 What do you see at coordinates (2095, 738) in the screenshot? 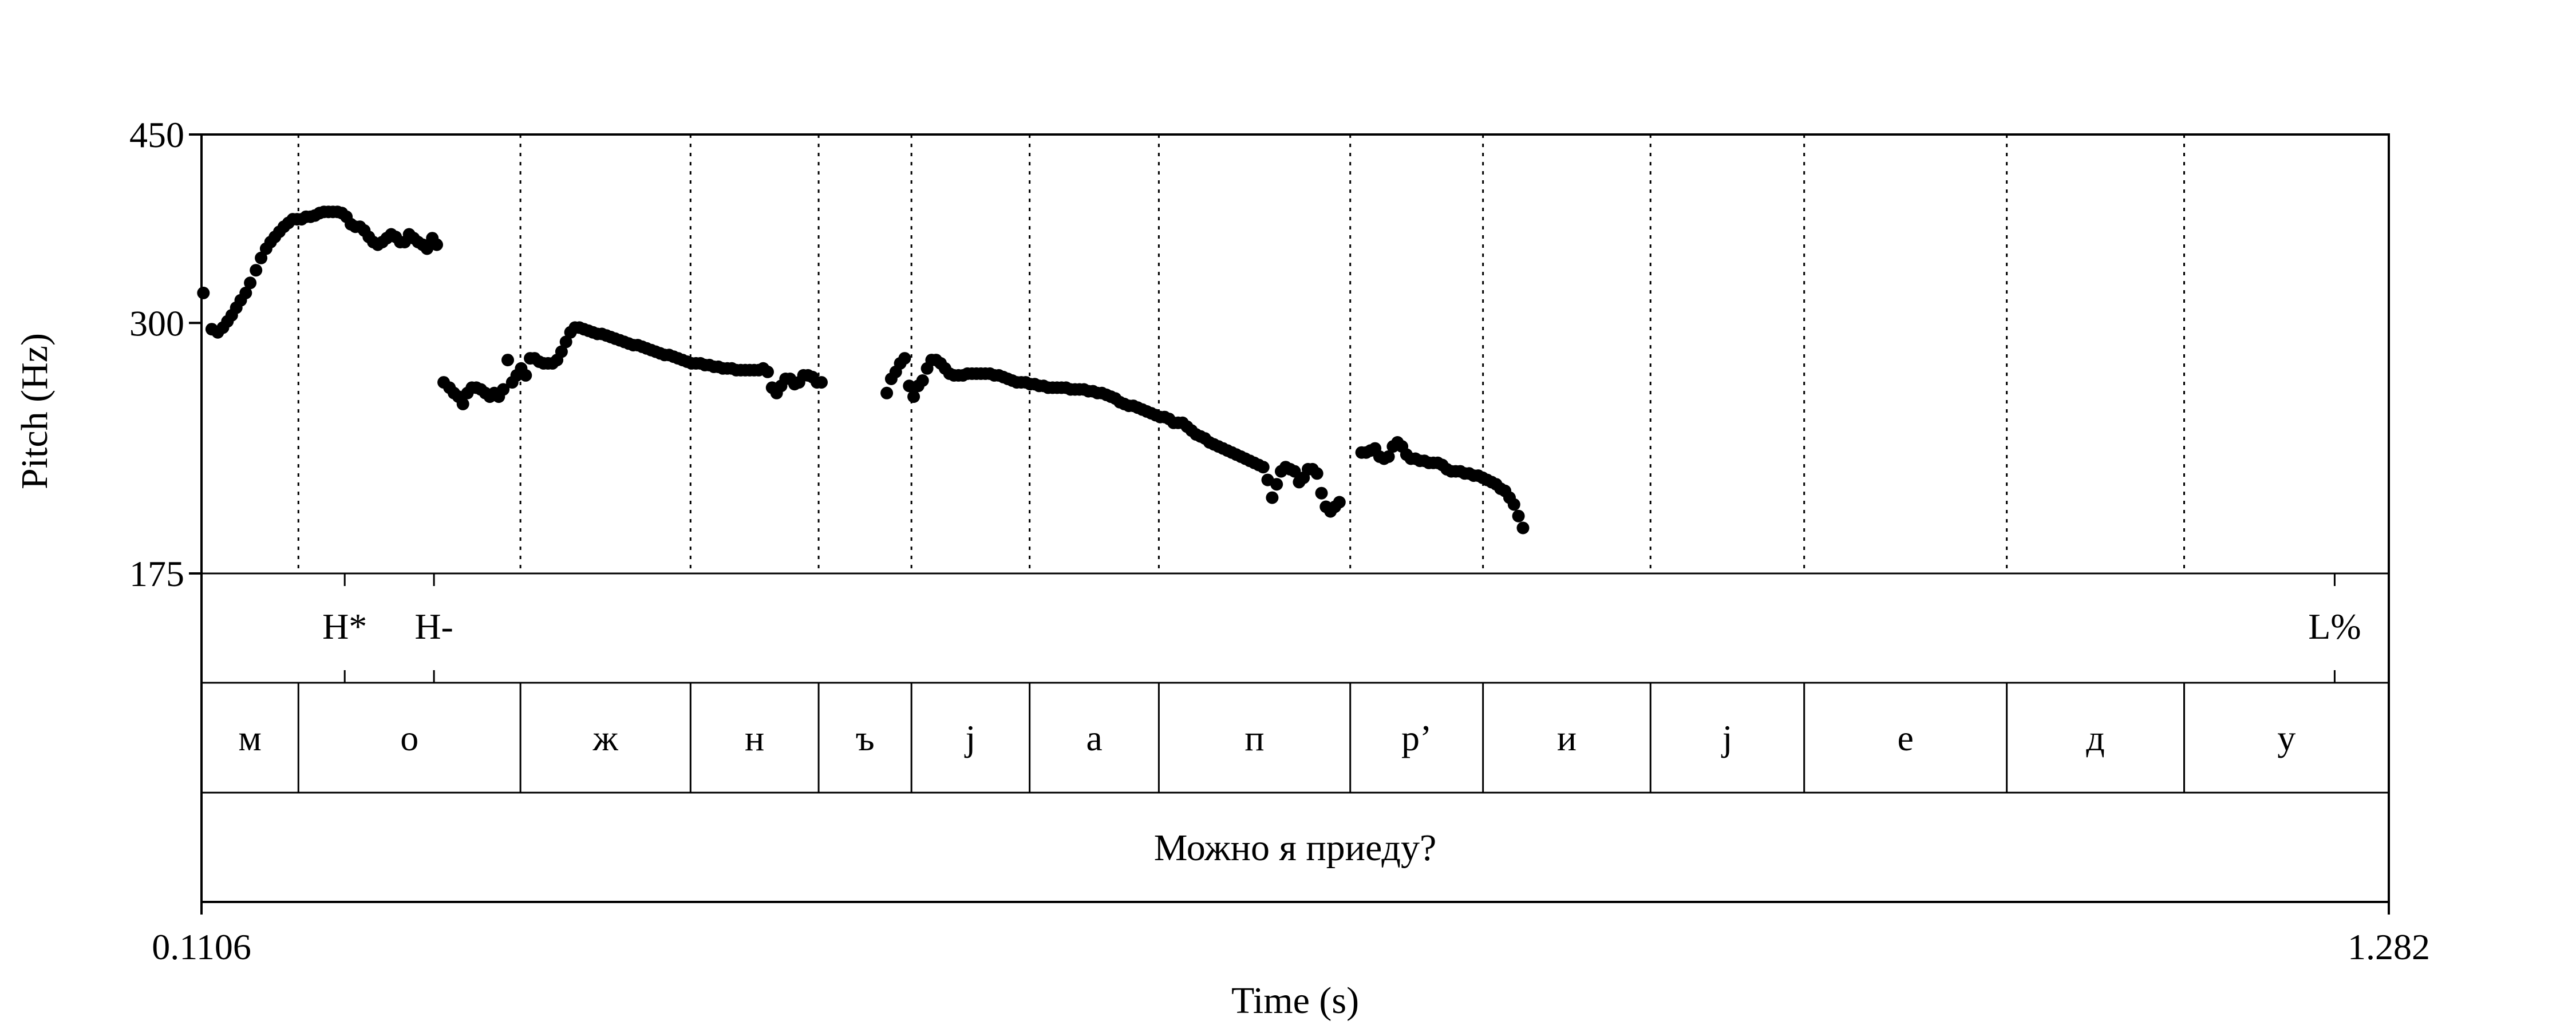
I see `segment-label: д` at bounding box center [2095, 738].